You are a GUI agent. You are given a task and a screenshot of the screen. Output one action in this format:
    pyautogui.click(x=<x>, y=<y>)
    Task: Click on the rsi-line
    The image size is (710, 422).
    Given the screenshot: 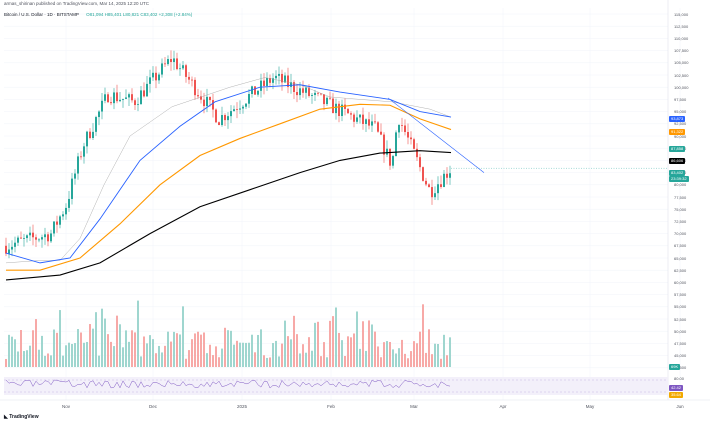 What is the action you would take?
    pyautogui.click(x=228, y=384)
    